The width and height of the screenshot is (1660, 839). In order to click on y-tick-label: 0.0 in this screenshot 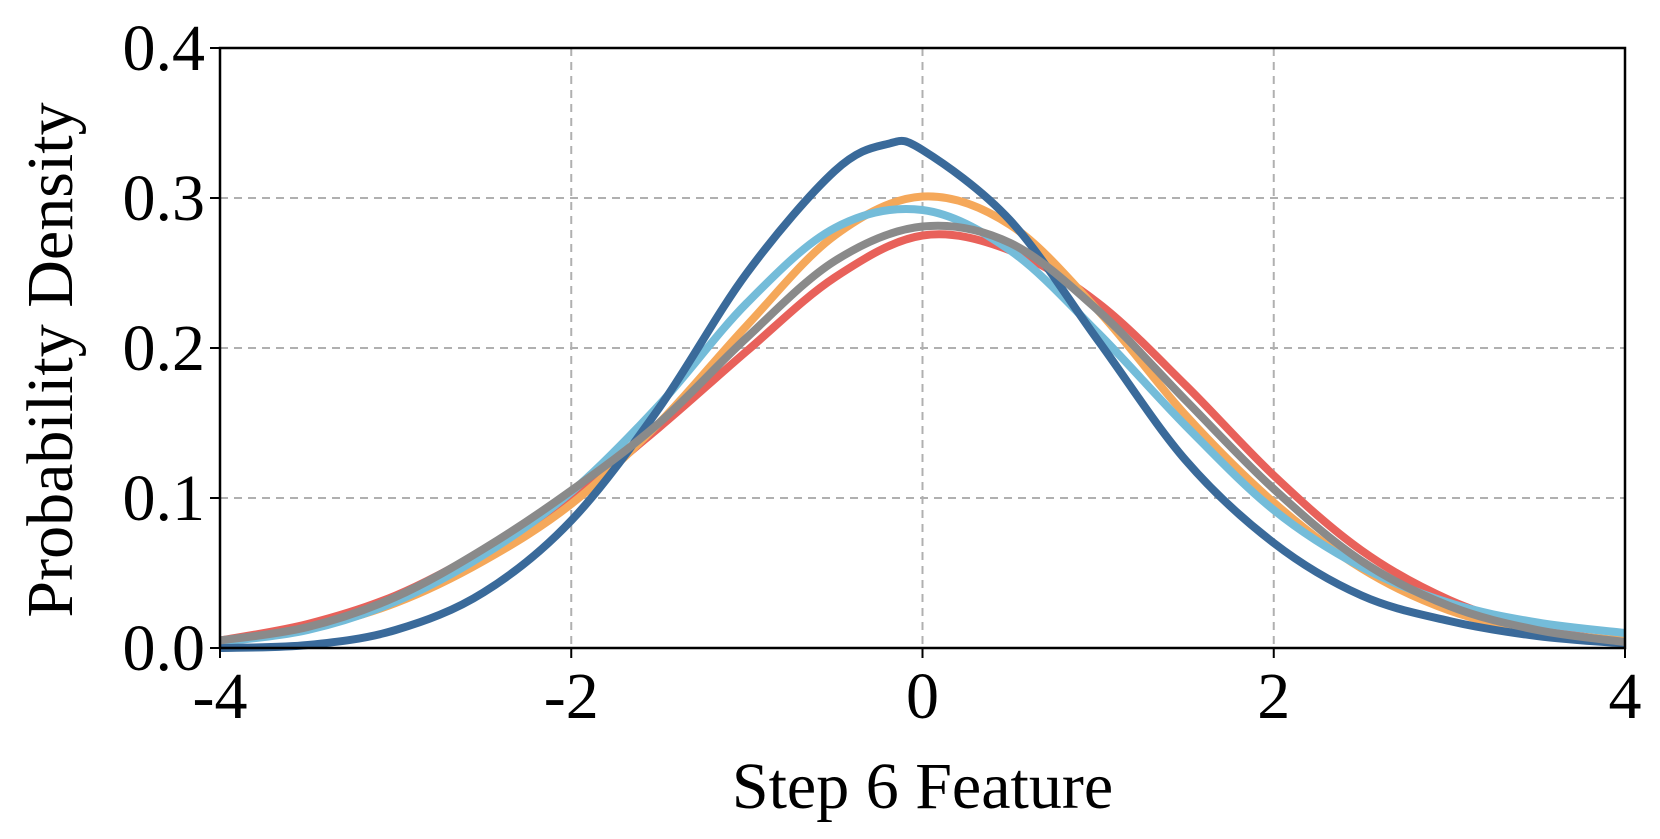, I will do `click(164, 648)`.